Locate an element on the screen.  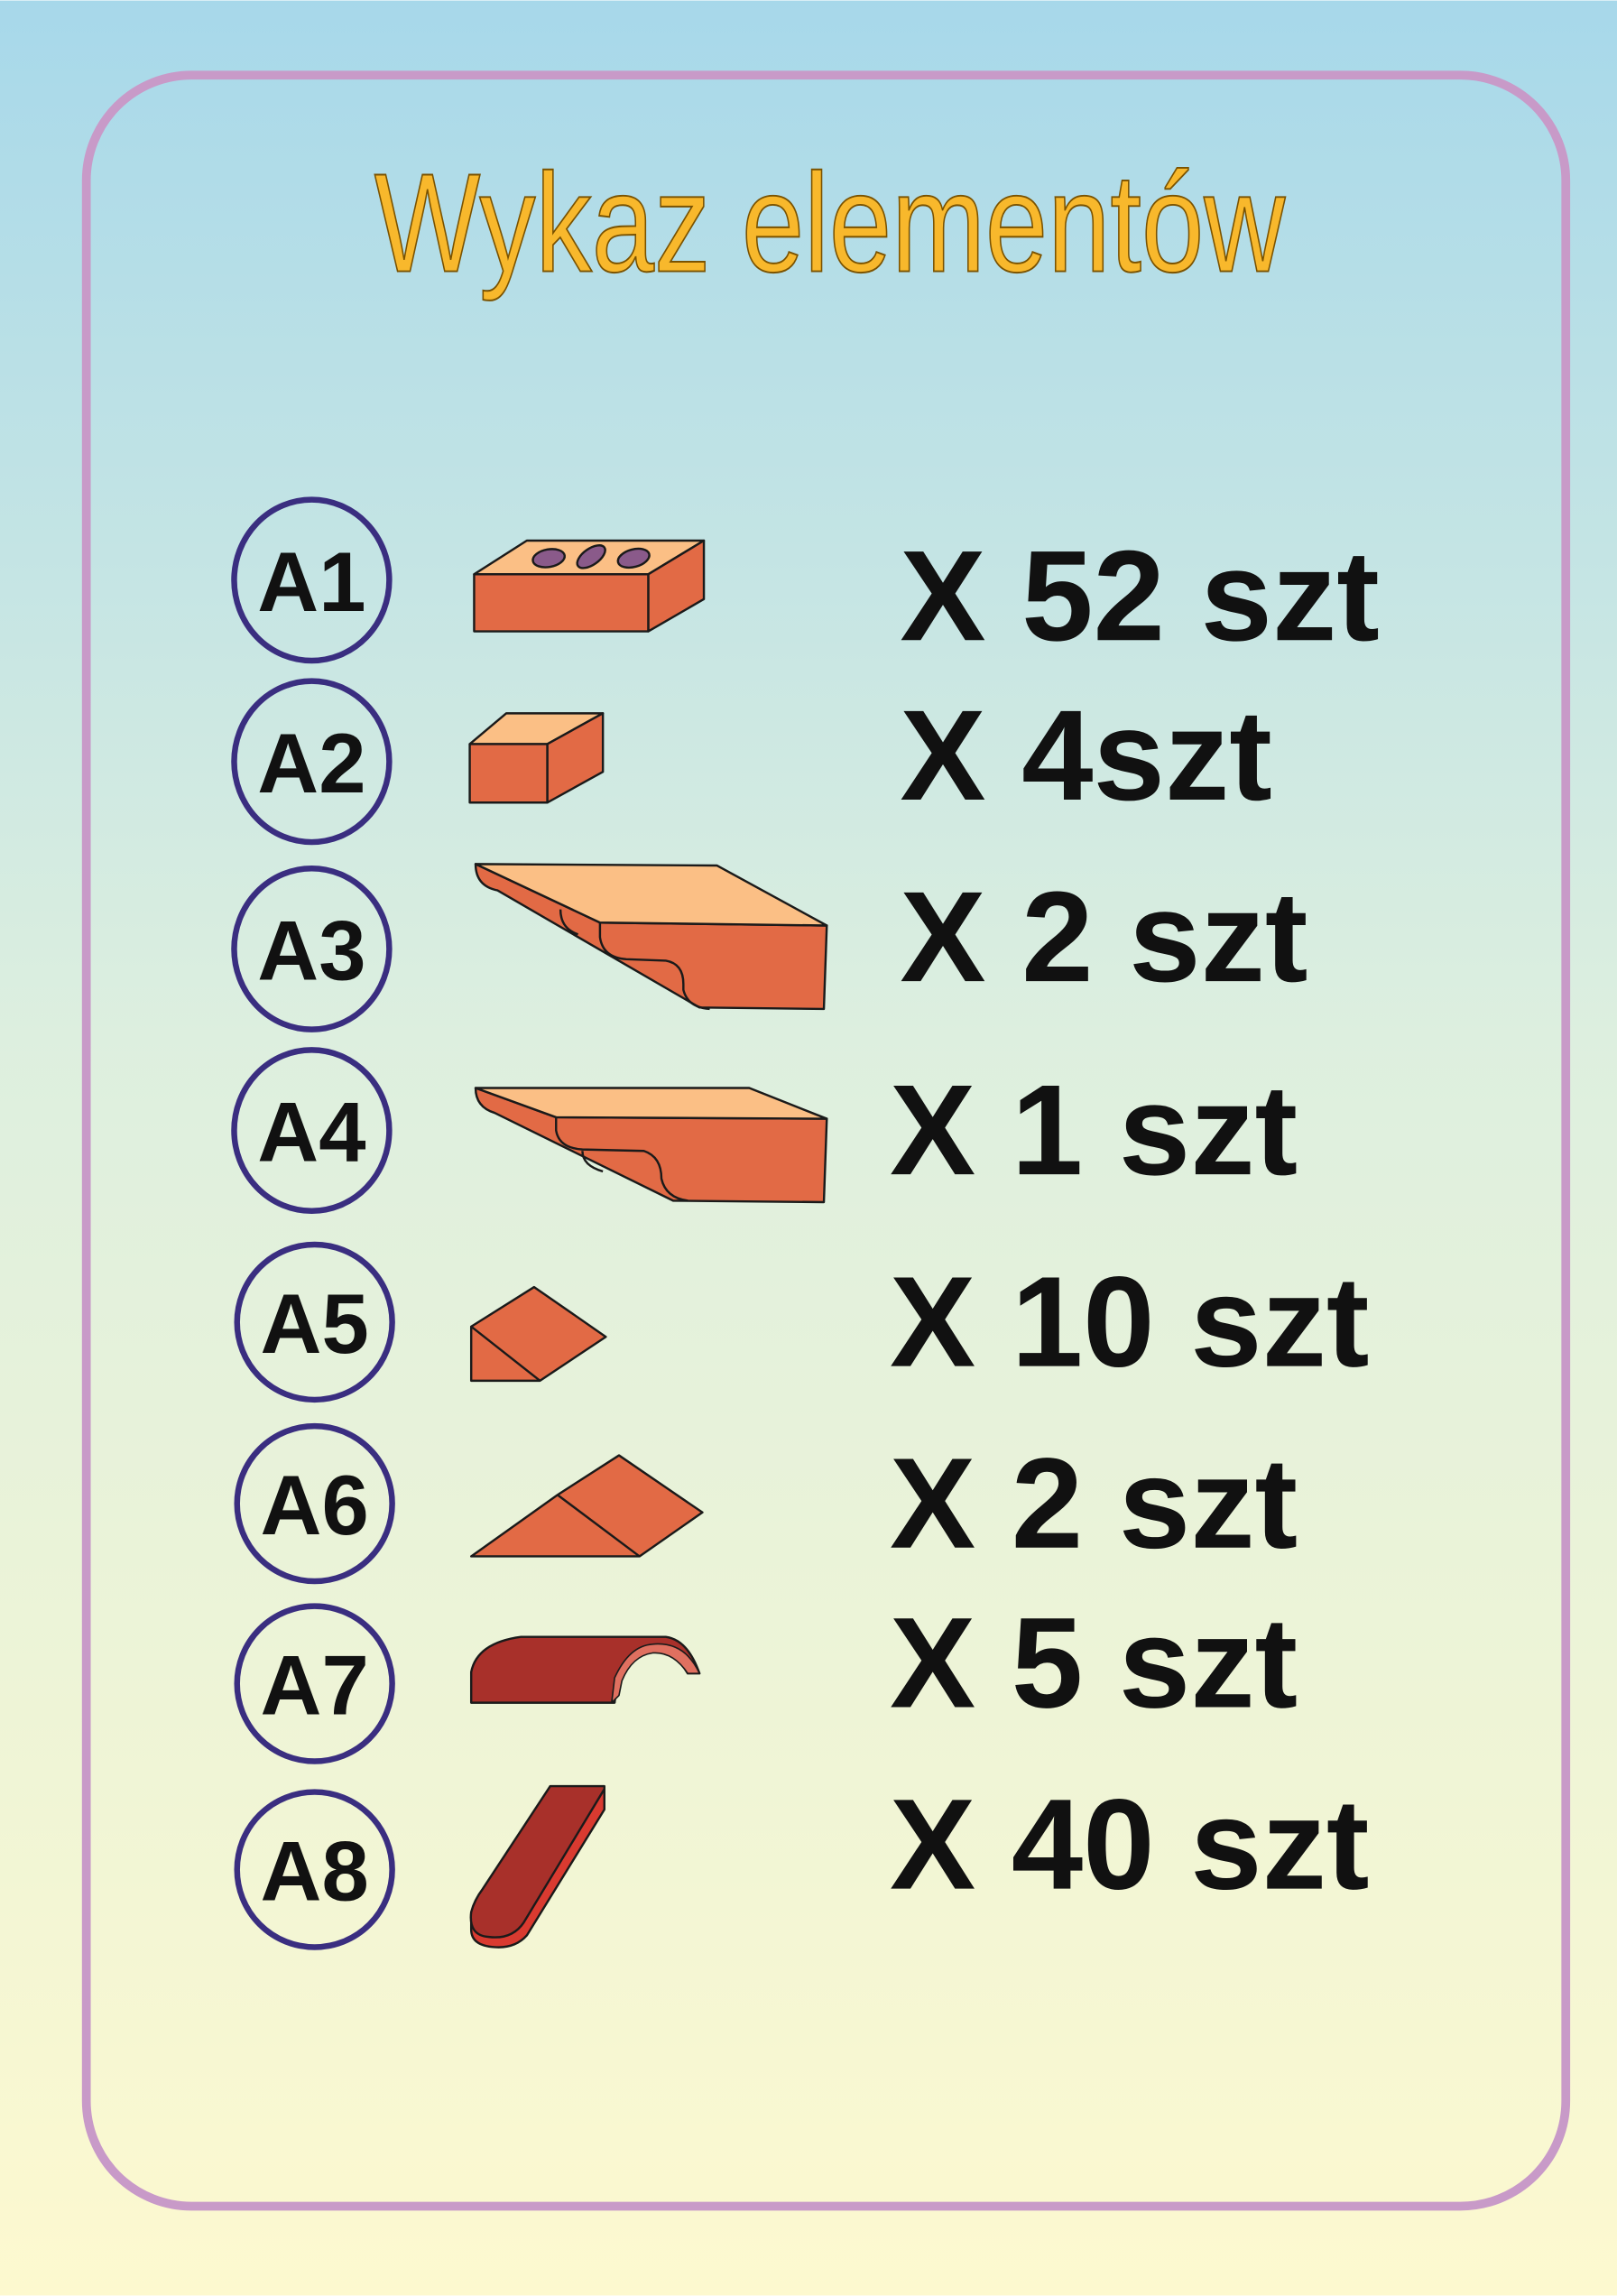
item-label-a4: A4 is located at coordinates (312, 1130).